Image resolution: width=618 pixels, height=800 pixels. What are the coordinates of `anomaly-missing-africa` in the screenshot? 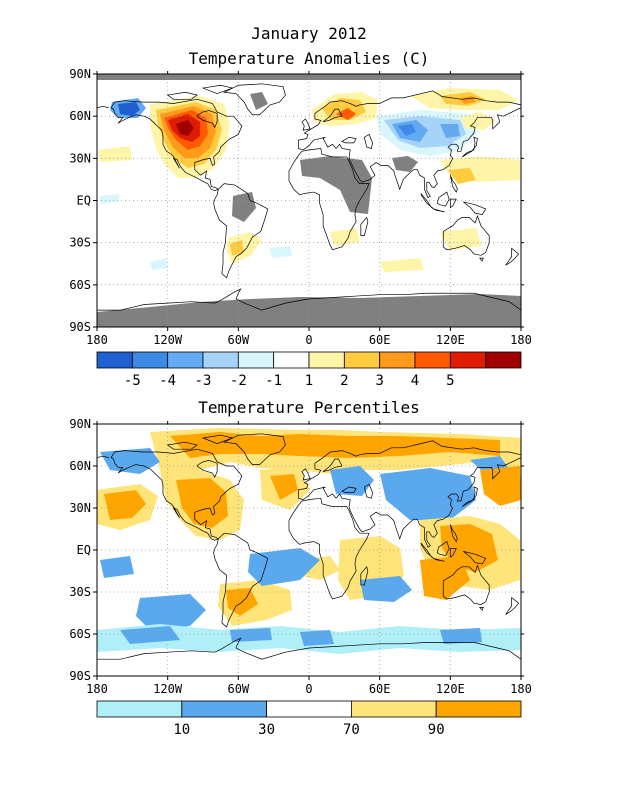 It's located at (336, 185).